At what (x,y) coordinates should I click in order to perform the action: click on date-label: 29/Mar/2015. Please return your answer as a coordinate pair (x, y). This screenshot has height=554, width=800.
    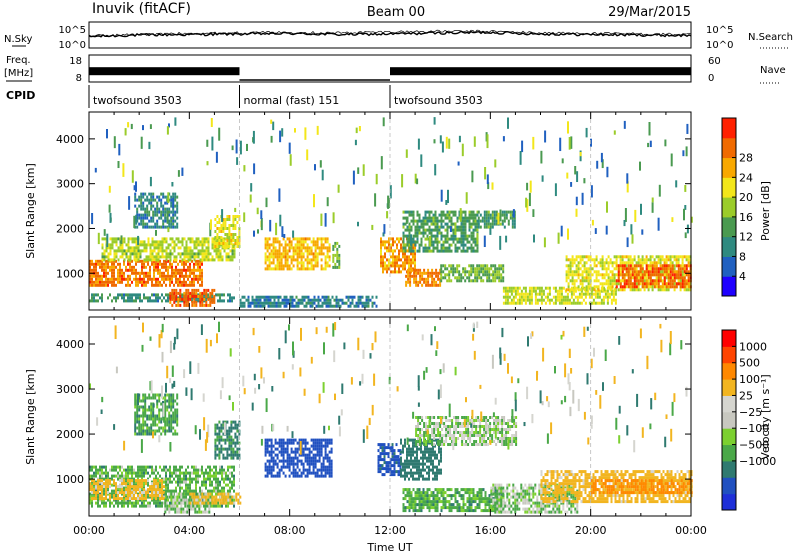
    Looking at the image, I should click on (649, 12).